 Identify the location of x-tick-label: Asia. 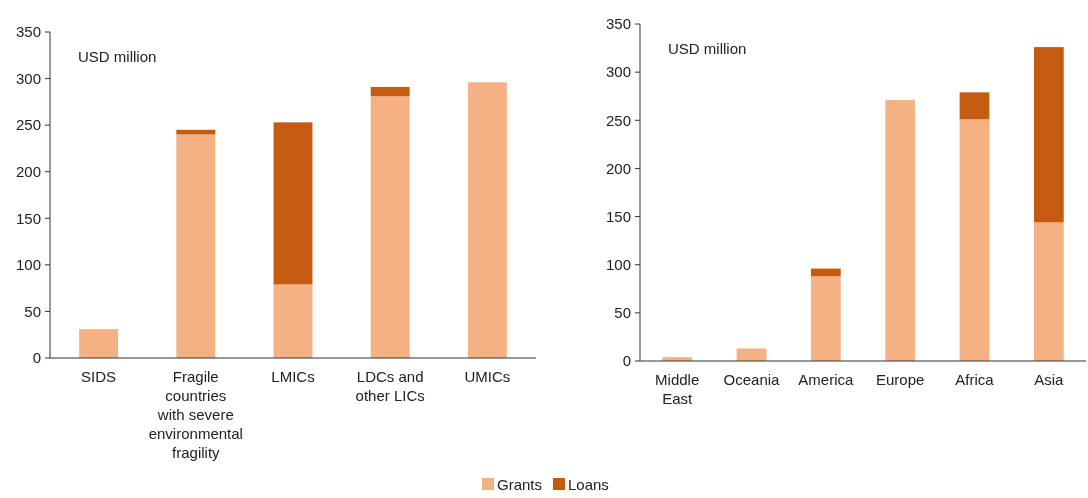
(1049, 379).